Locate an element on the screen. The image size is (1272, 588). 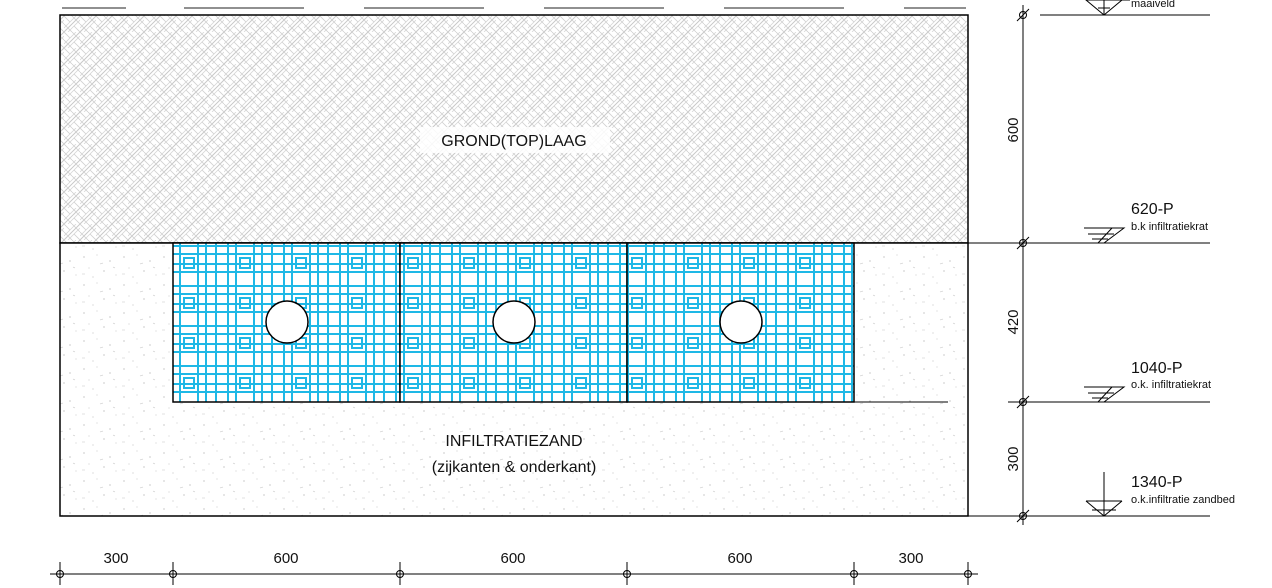
dim-horizontal-600-1: 600 is located at coordinates (285, 558).